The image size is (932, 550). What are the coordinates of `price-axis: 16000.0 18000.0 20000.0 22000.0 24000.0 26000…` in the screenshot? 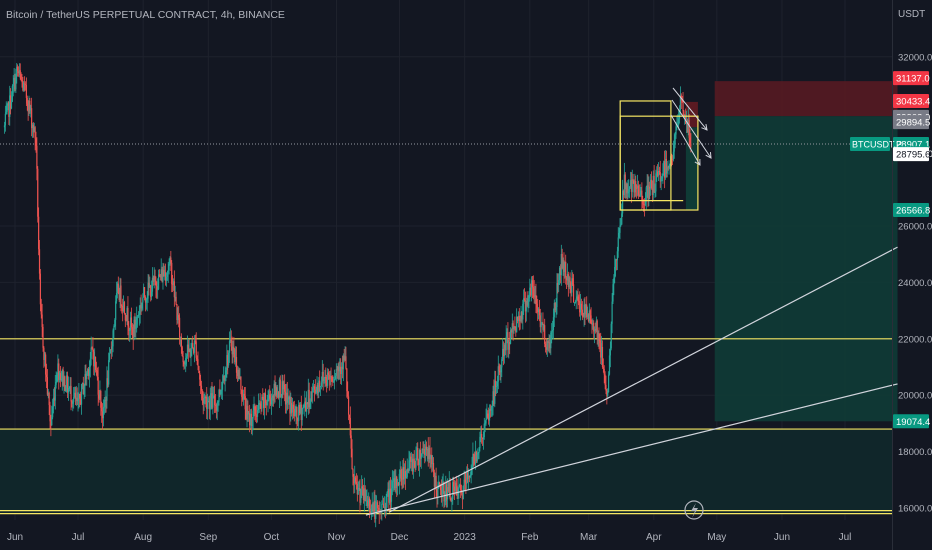 It's located at (915, 283).